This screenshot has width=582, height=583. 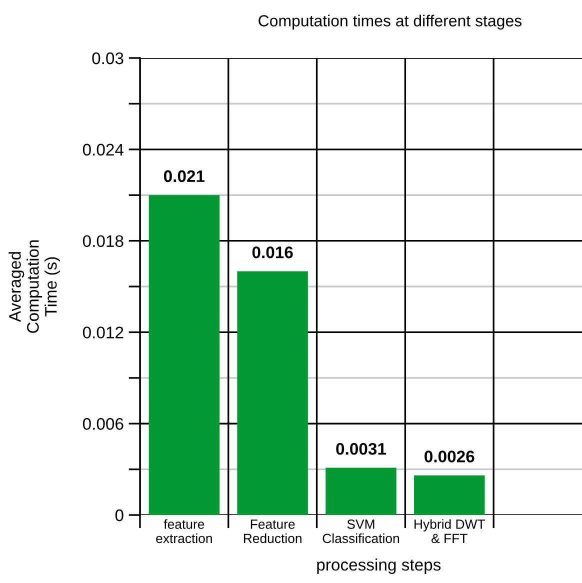 I want to click on y-tick-label: 0.012, so click(x=103, y=332).